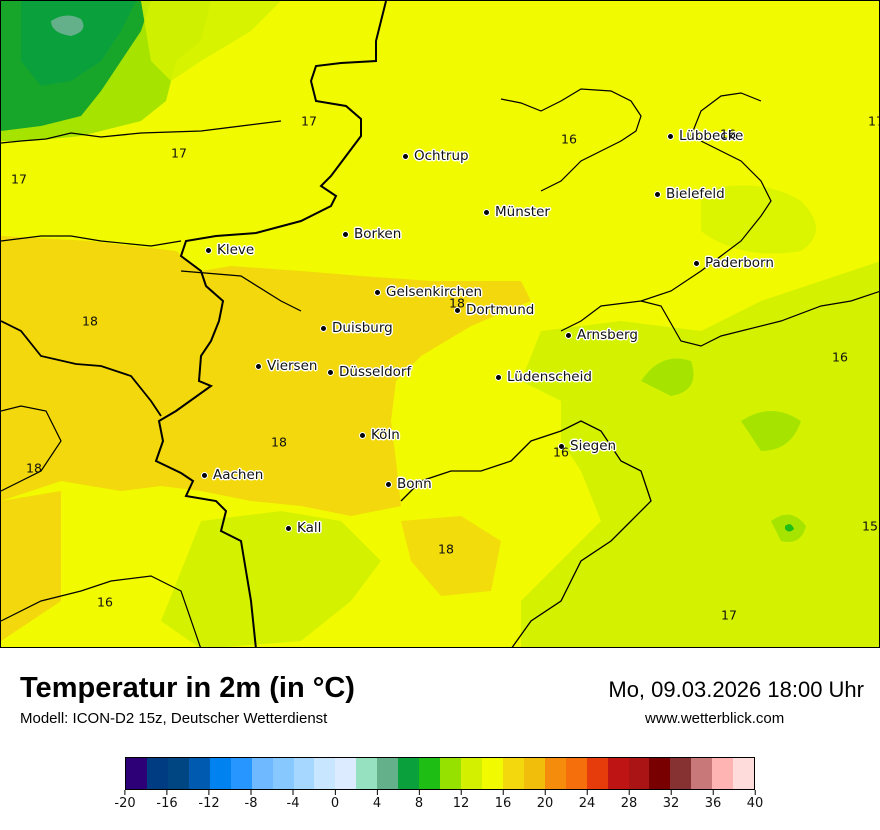  Describe the element at coordinates (385, 435) in the screenshot. I see `city-name: Köln` at that location.